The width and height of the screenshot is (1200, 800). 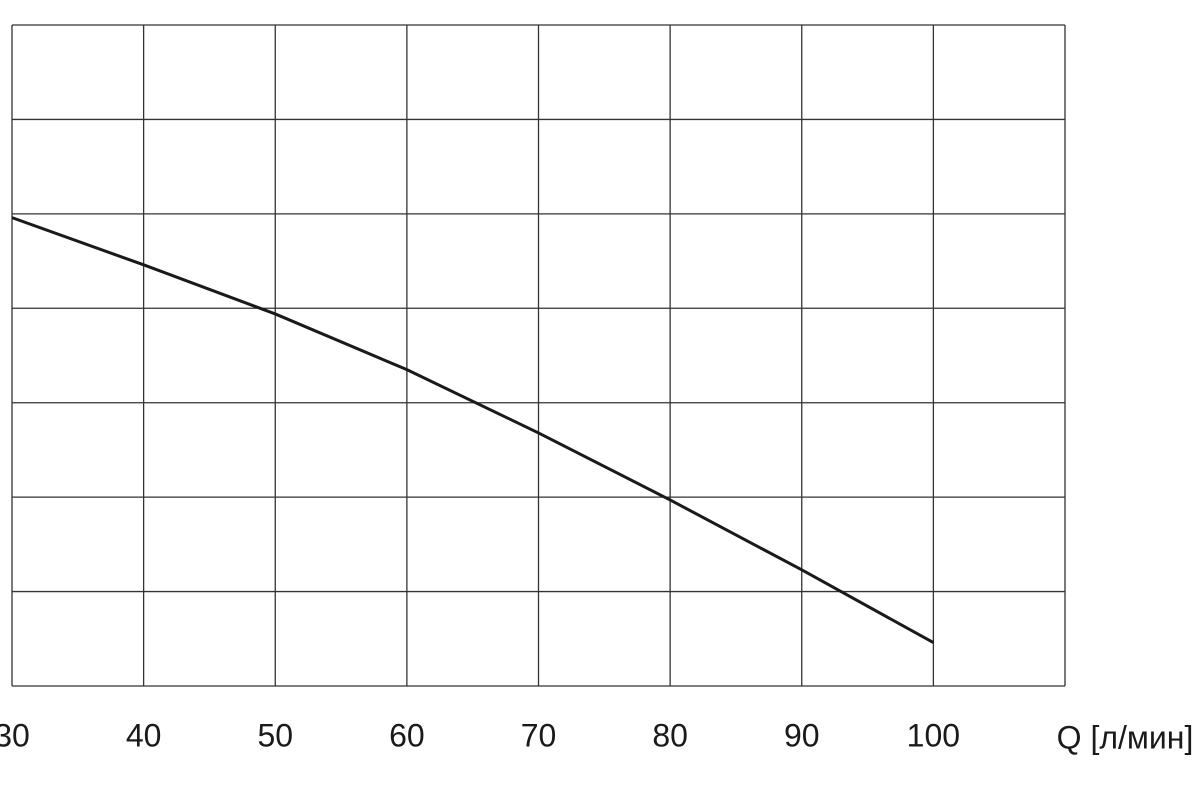 What do you see at coordinates (144, 735) in the screenshot?
I see `x-tick-label: 40` at bounding box center [144, 735].